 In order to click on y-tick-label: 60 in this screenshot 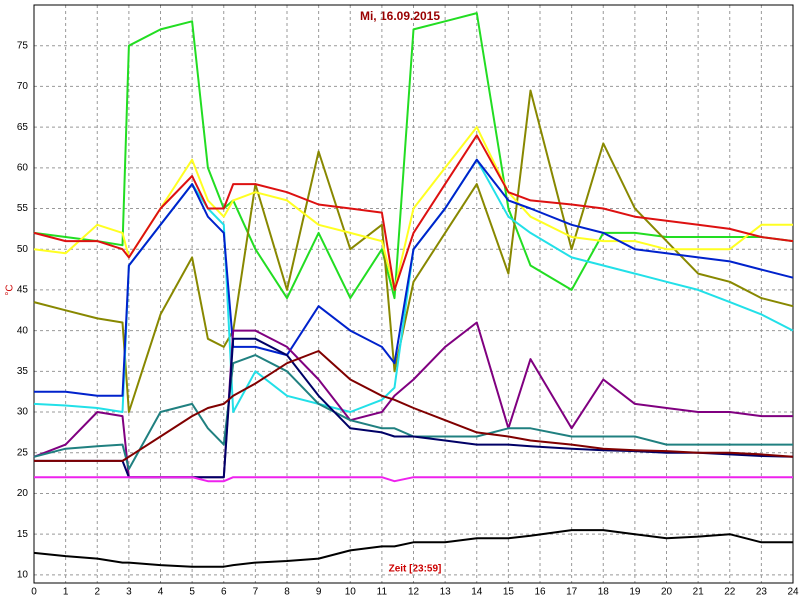, I will do `click(23, 167)`.